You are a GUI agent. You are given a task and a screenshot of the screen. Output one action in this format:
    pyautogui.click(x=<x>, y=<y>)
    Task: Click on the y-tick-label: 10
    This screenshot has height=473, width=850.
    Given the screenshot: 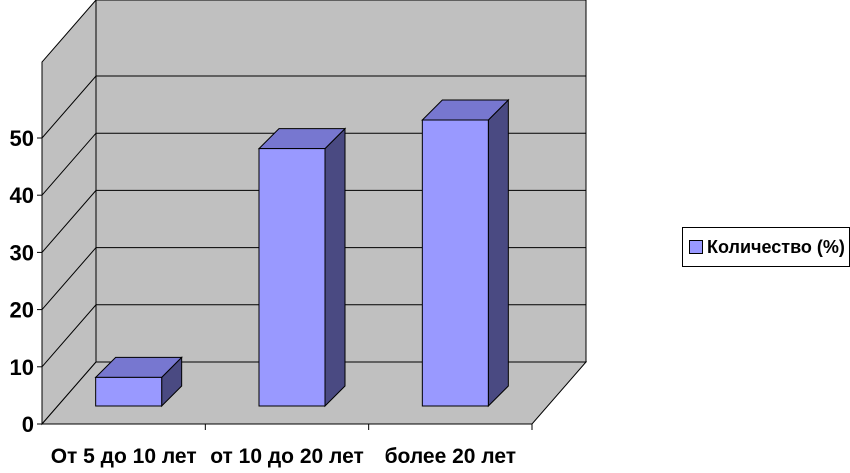 What is the action you would take?
    pyautogui.click(x=22, y=367)
    